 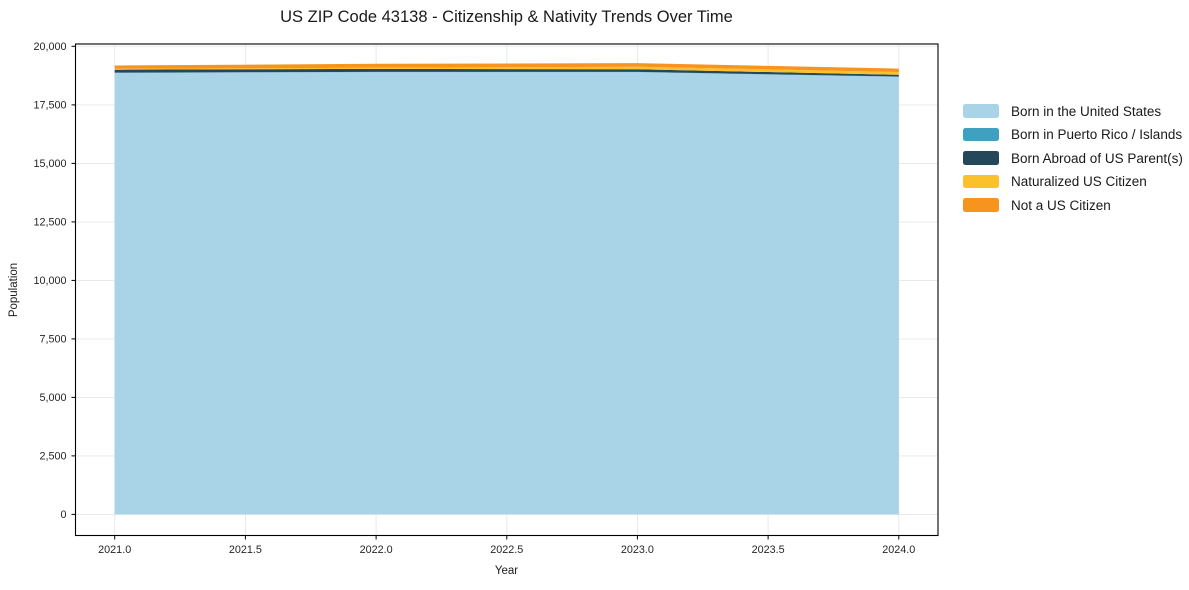 What do you see at coordinates (52, 398) in the screenshot?
I see `y-tick-label: 5,000` at bounding box center [52, 398].